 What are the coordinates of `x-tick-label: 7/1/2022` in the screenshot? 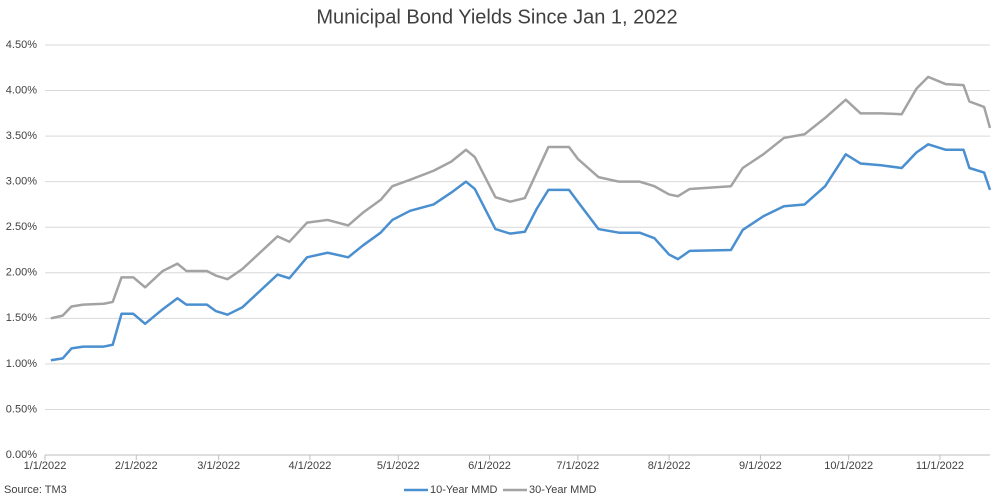 It's located at (577, 466).